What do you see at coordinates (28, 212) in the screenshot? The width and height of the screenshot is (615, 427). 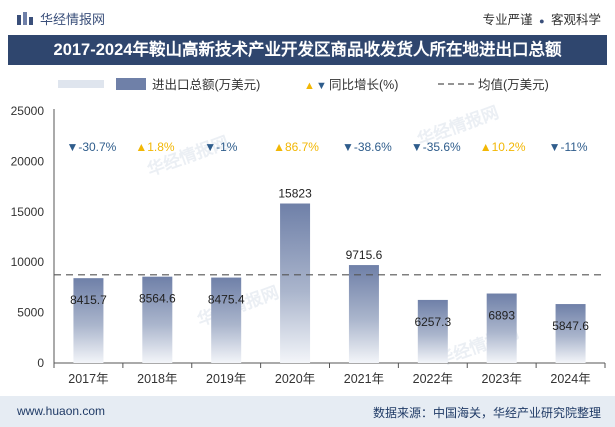 I see `y-tick-label: 15000` at bounding box center [28, 212].